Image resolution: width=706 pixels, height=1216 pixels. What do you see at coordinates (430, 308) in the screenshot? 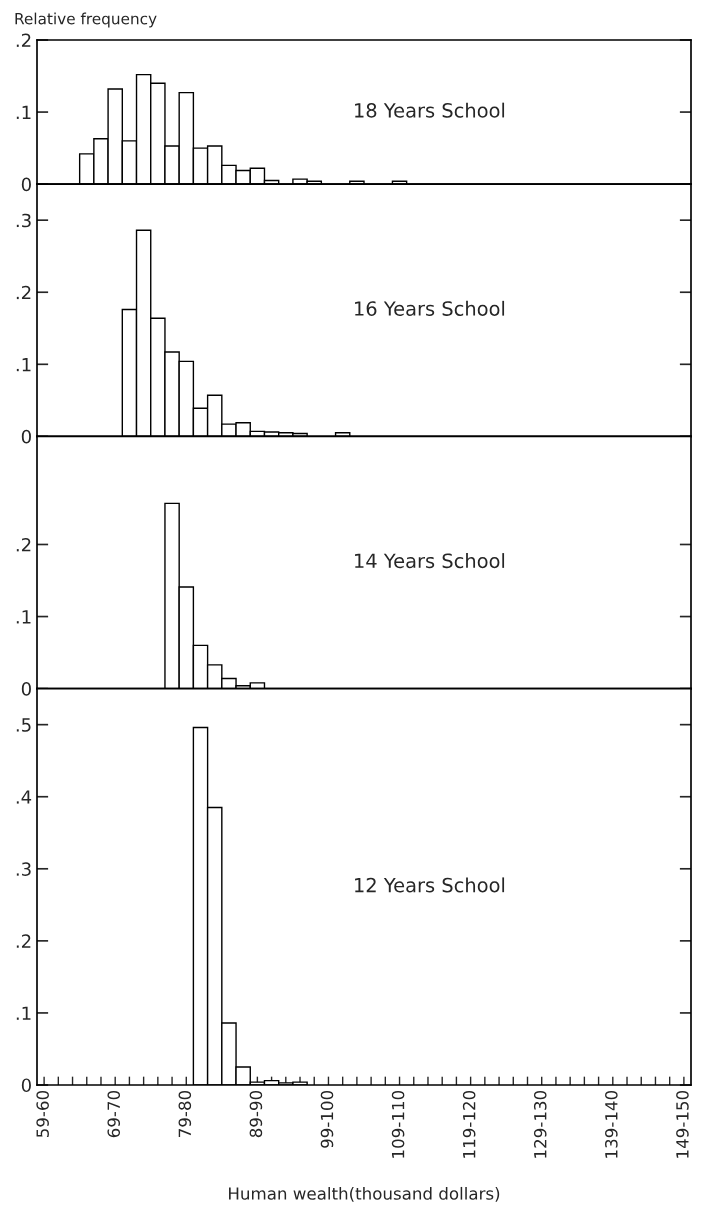
I see `text: 16 Years School` at bounding box center [430, 308].